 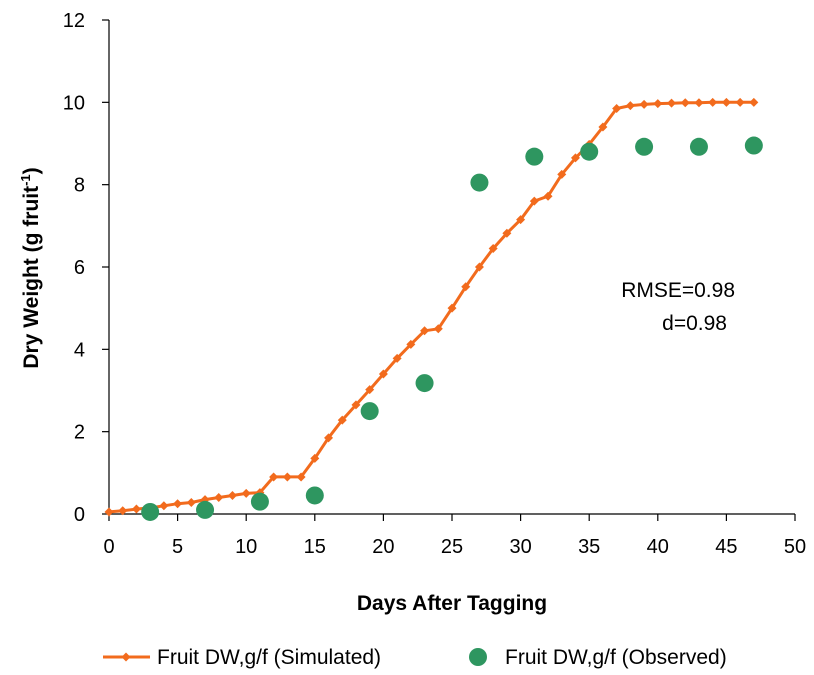 What do you see at coordinates (795, 547) in the screenshot?
I see `x-tick-label: 50` at bounding box center [795, 547].